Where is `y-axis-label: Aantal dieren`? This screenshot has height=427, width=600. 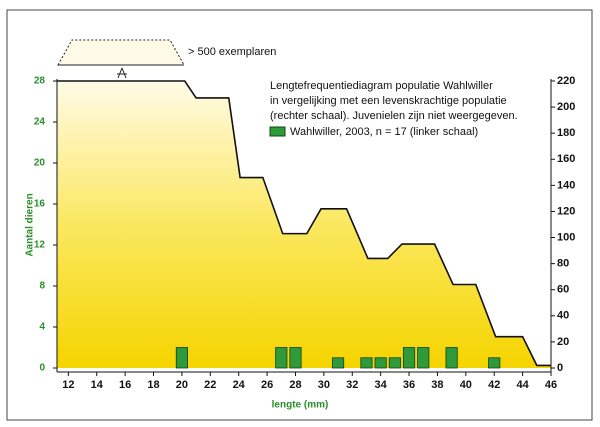 y-axis-label: Aantal dieren is located at coordinates (30, 224).